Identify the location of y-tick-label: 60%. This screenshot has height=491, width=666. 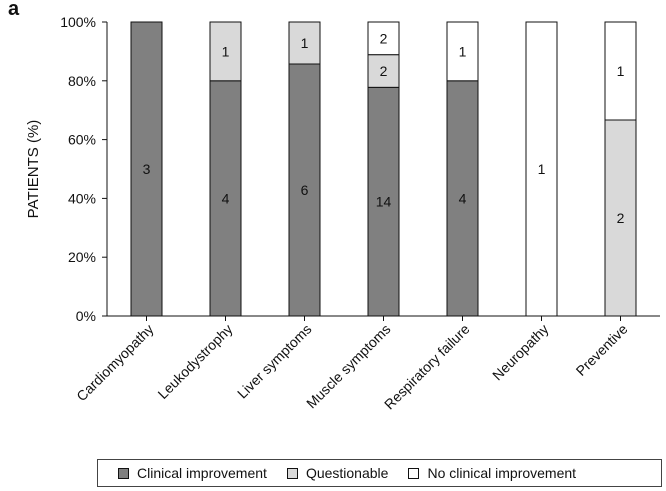
(82, 140).